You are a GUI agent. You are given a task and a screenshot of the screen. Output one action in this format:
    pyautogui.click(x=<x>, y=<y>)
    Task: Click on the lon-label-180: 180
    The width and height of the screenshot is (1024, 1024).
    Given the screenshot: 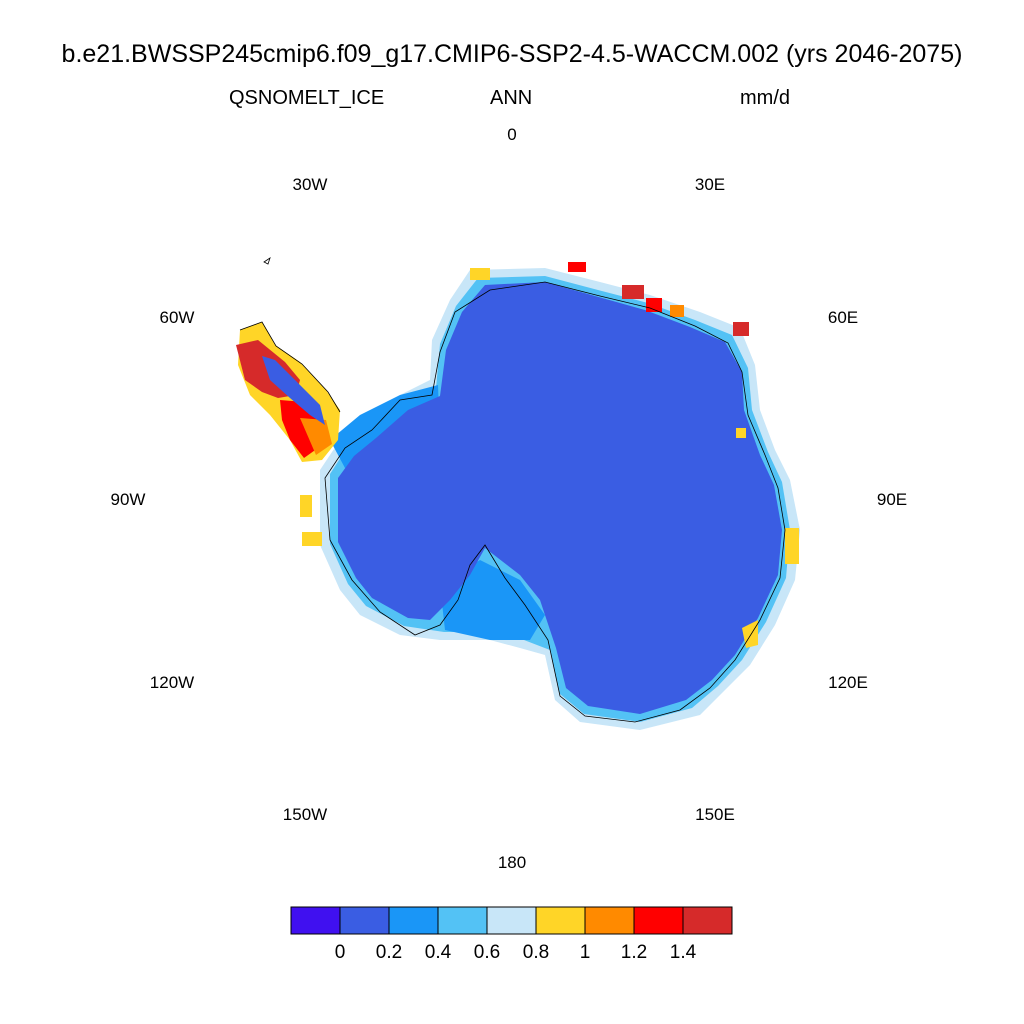 What is the action you would take?
    pyautogui.click(x=512, y=862)
    